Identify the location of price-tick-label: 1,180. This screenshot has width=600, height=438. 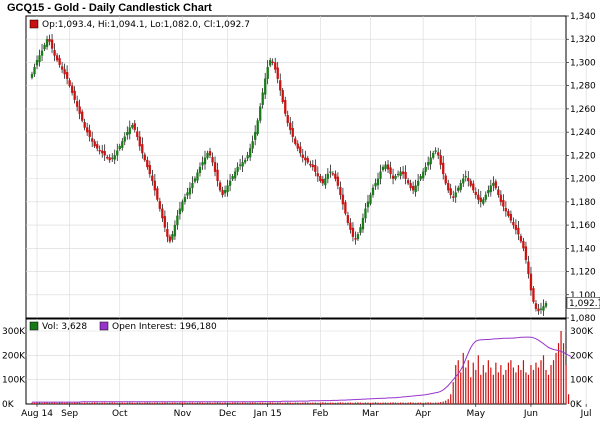
(583, 203).